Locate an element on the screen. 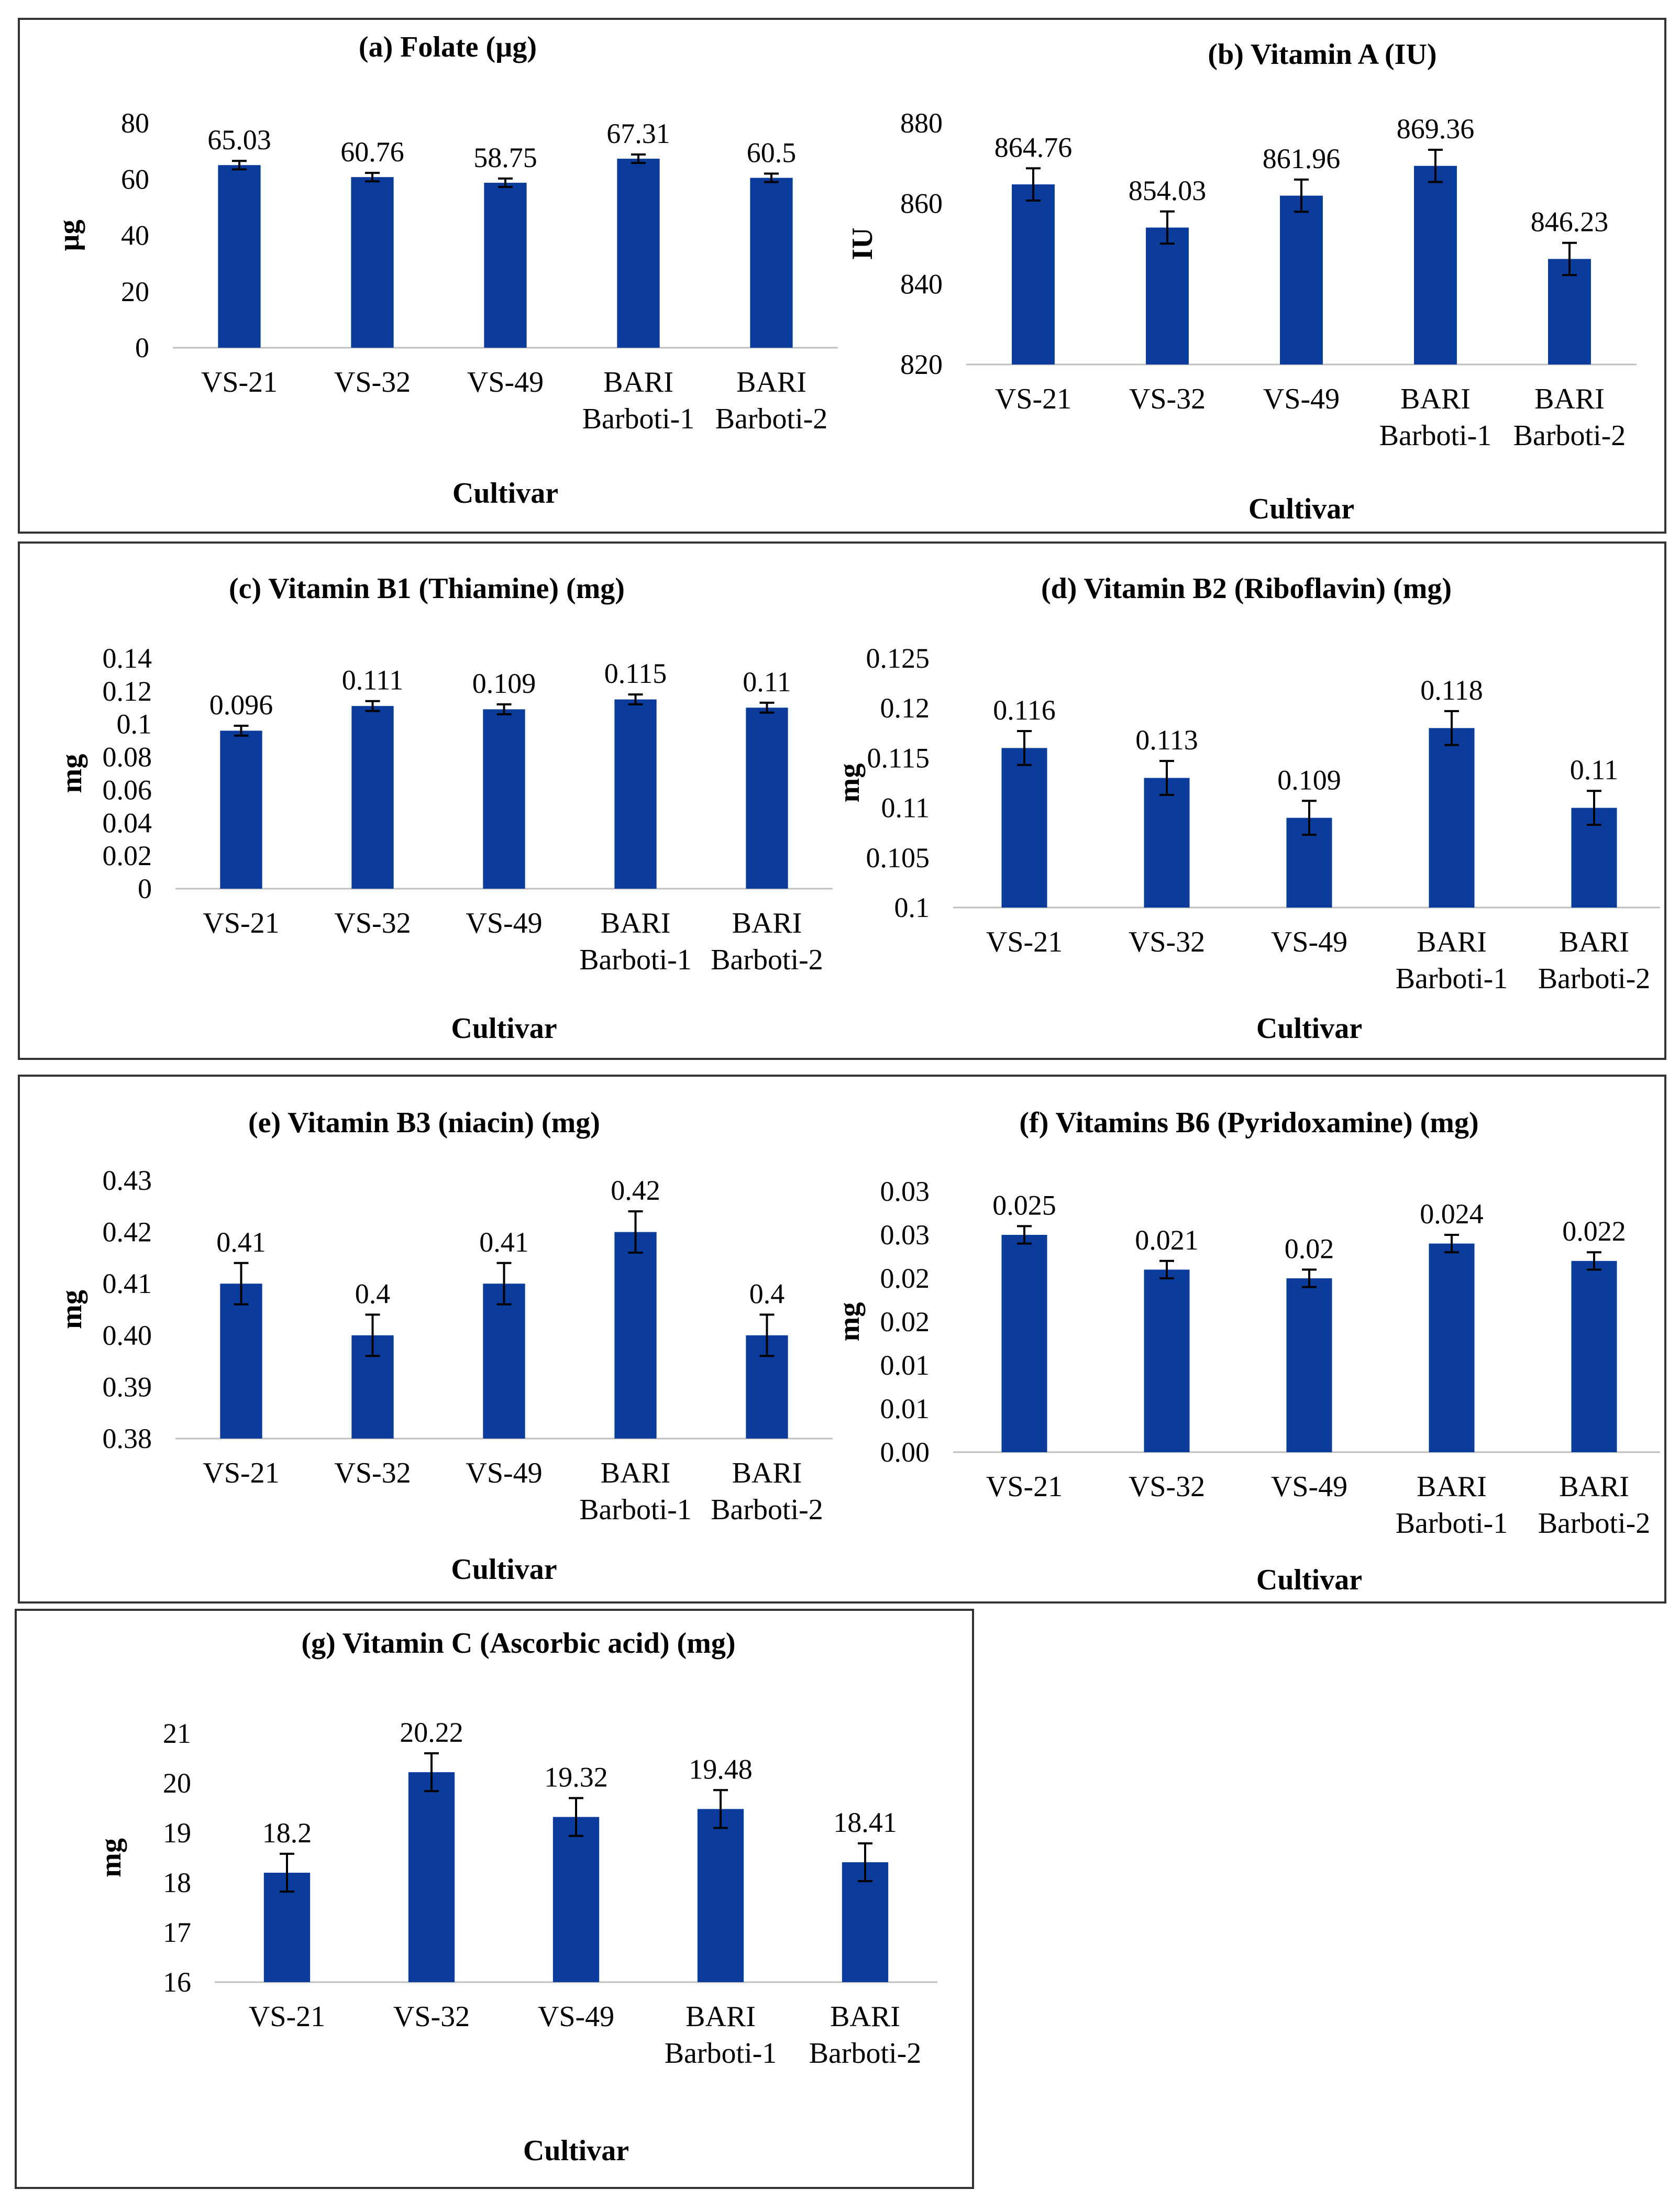  y-tick-label: 820 is located at coordinates (921, 364).